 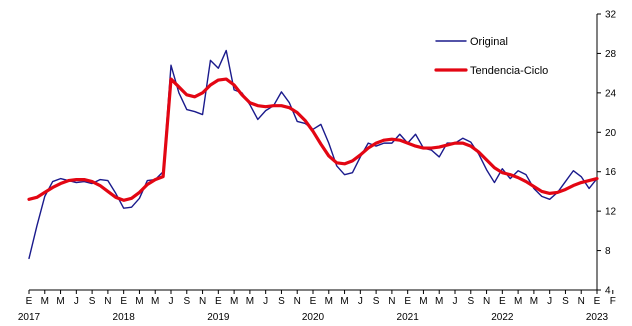 I want to click on x-year-label: 2017, so click(x=29, y=317).